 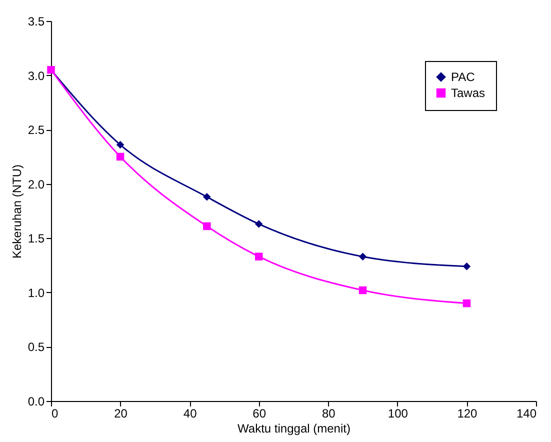 I want to click on y-tick-label: 3.5, so click(x=36, y=21).